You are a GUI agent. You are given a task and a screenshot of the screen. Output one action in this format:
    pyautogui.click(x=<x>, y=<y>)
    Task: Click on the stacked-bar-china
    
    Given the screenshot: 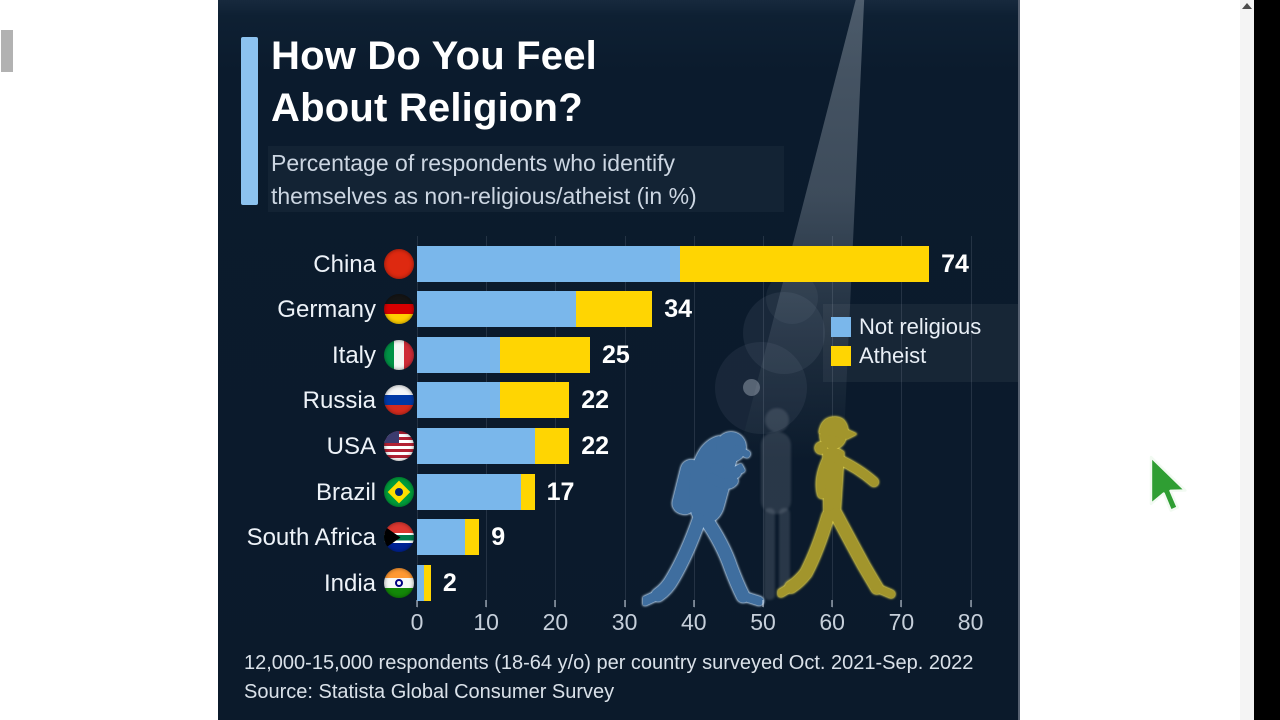 What is the action you would take?
    pyautogui.click(x=673, y=263)
    